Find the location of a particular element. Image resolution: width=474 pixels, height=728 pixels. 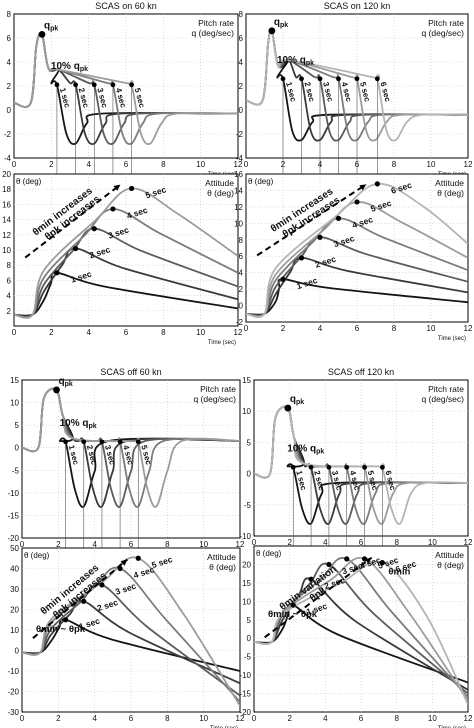

panel-a-theta-xtick-label: 4 is located at coordinates (88, 332).